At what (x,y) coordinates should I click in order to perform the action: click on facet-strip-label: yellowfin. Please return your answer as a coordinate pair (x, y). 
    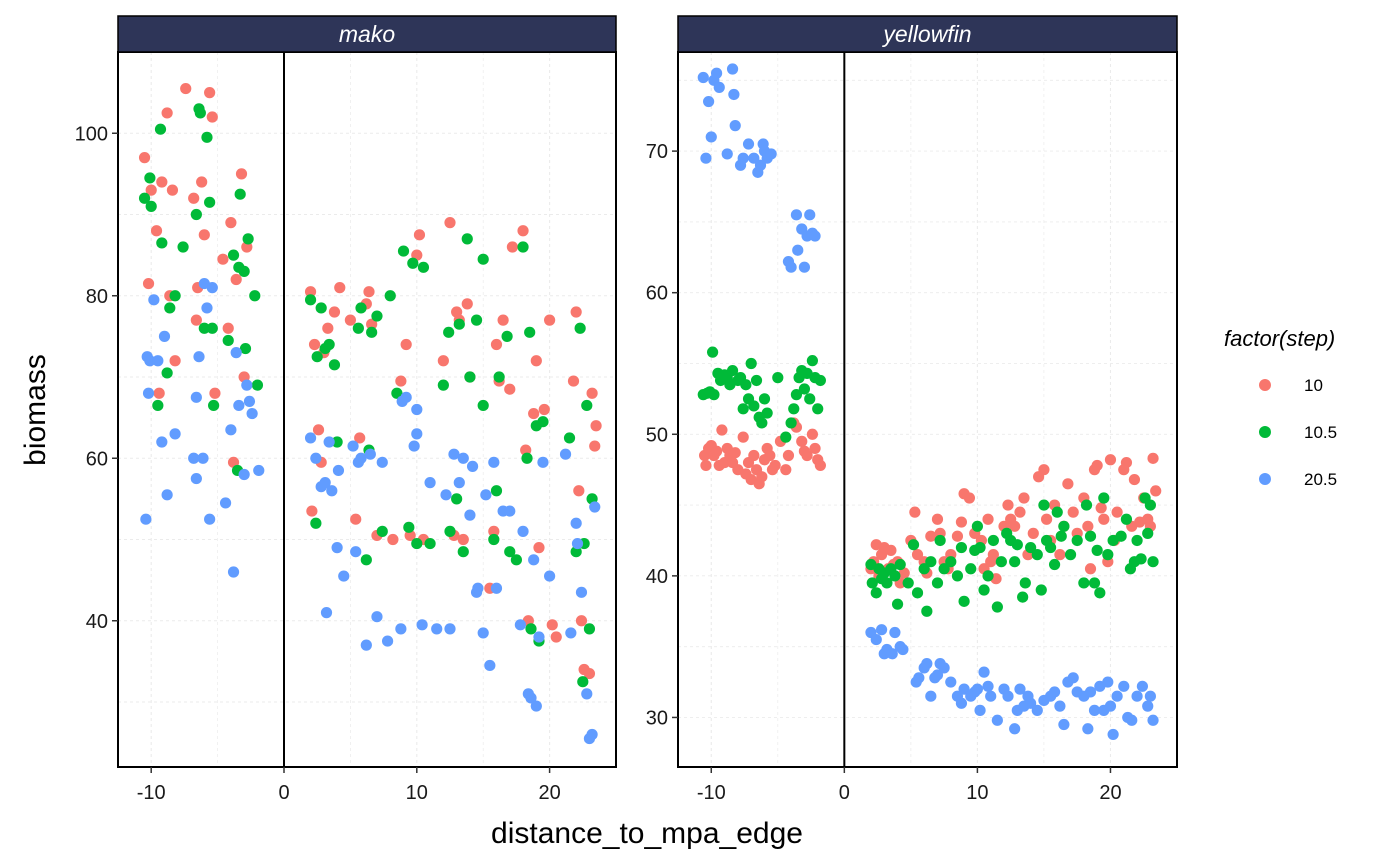
    Looking at the image, I should click on (926, 34).